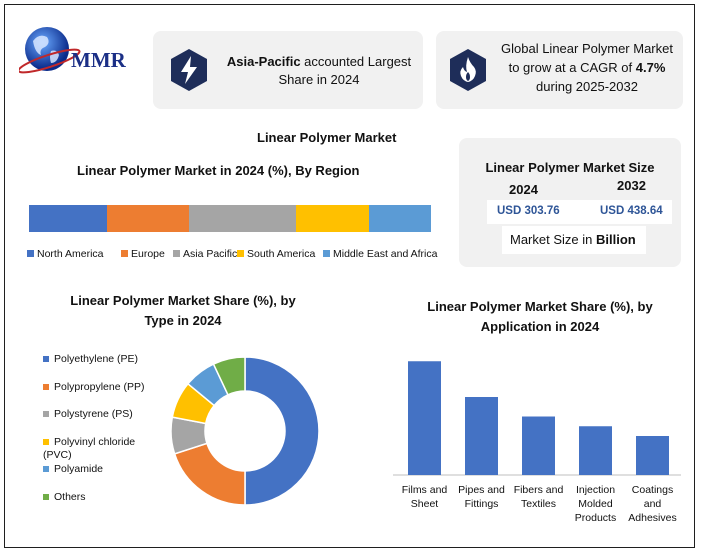 Image resolution: width=701 pixels, height=554 pixels. What do you see at coordinates (68, 218) in the screenshot?
I see `region-segment-north-america` at bounding box center [68, 218].